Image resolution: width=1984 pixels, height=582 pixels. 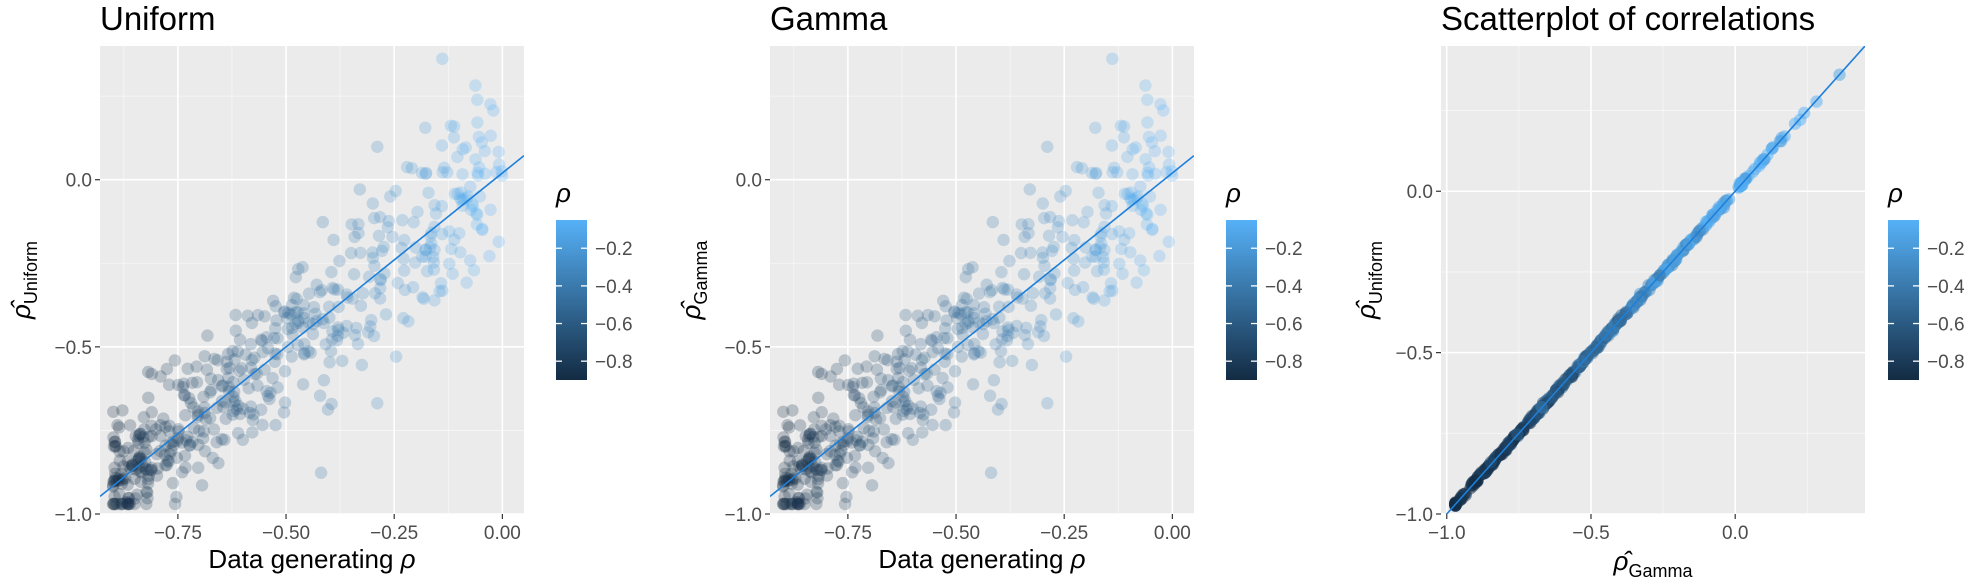 I want to click on legend-label: −0.4, so click(x=614, y=287).